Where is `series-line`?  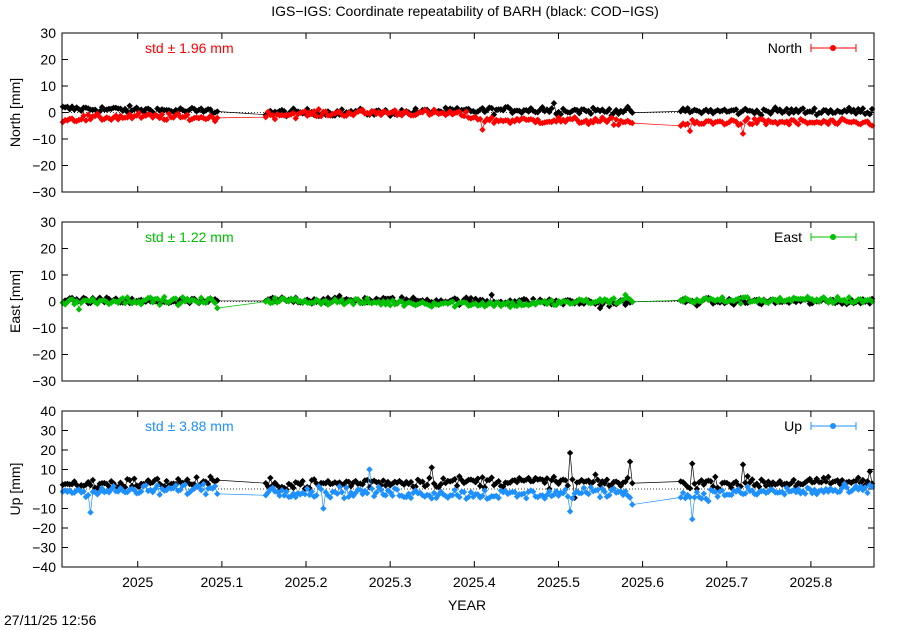 series-line is located at coordinates (467, 494).